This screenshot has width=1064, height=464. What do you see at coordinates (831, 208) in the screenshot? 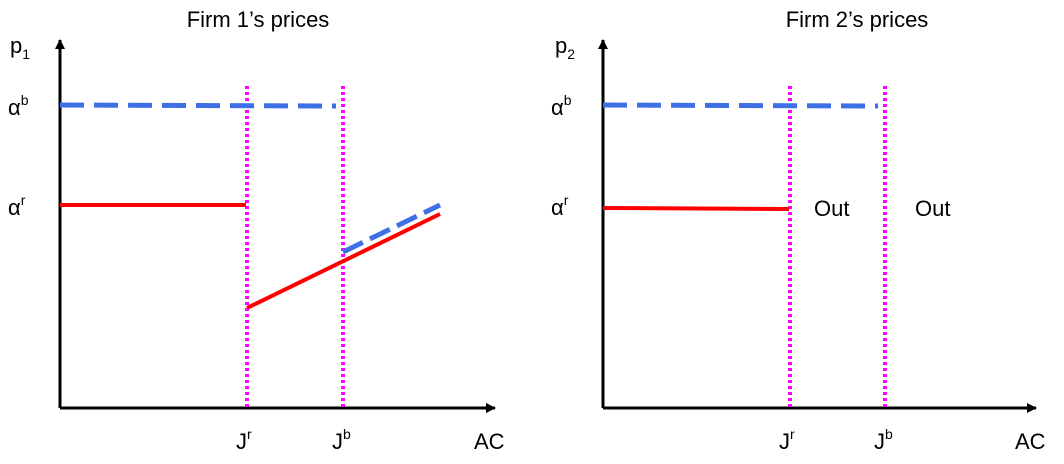
I see `panel-2-out-label-1: Out` at bounding box center [831, 208].